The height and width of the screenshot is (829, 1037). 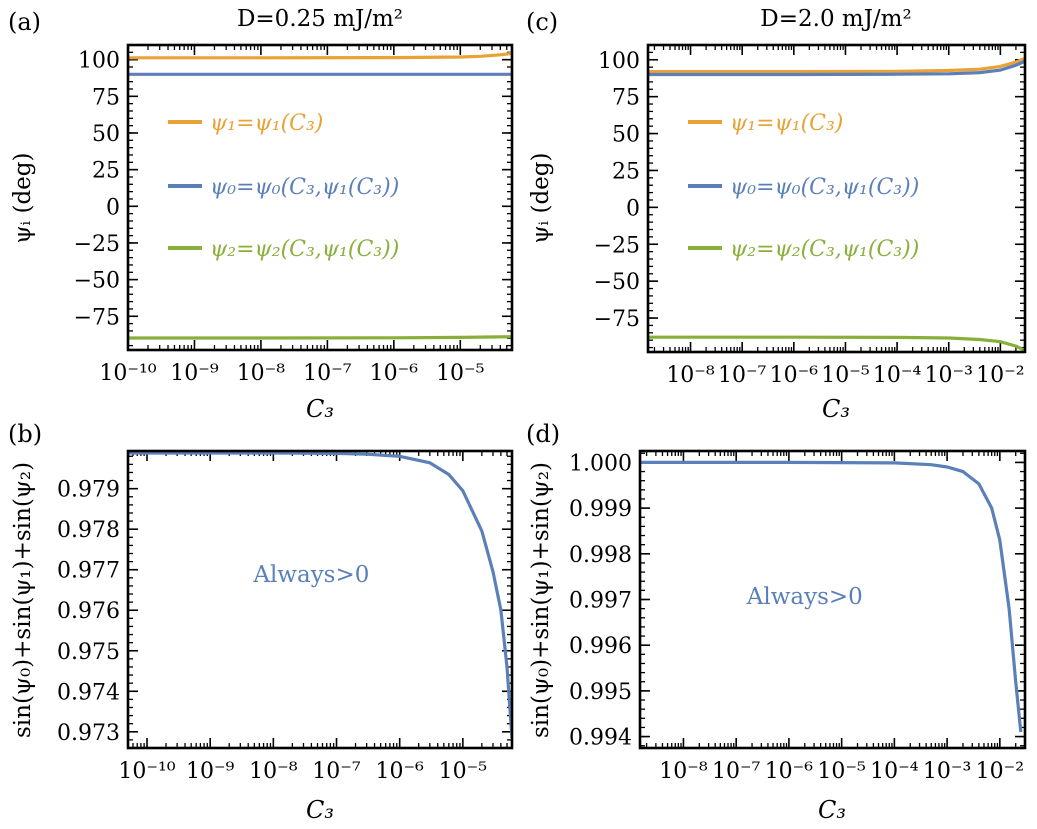 What do you see at coordinates (600, 555) in the screenshot?
I see `y-tick-label: 0.998` at bounding box center [600, 555].